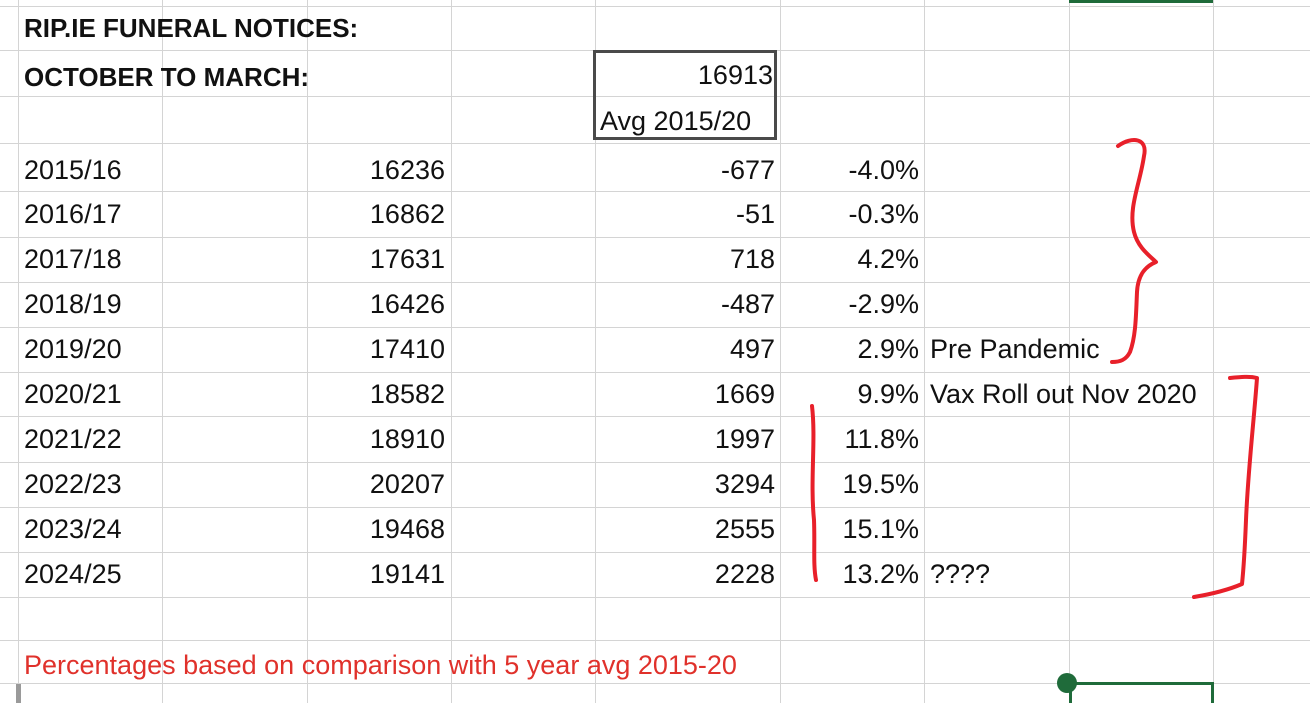  I want to click on percentage-cell: 15.1%, so click(880, 529).